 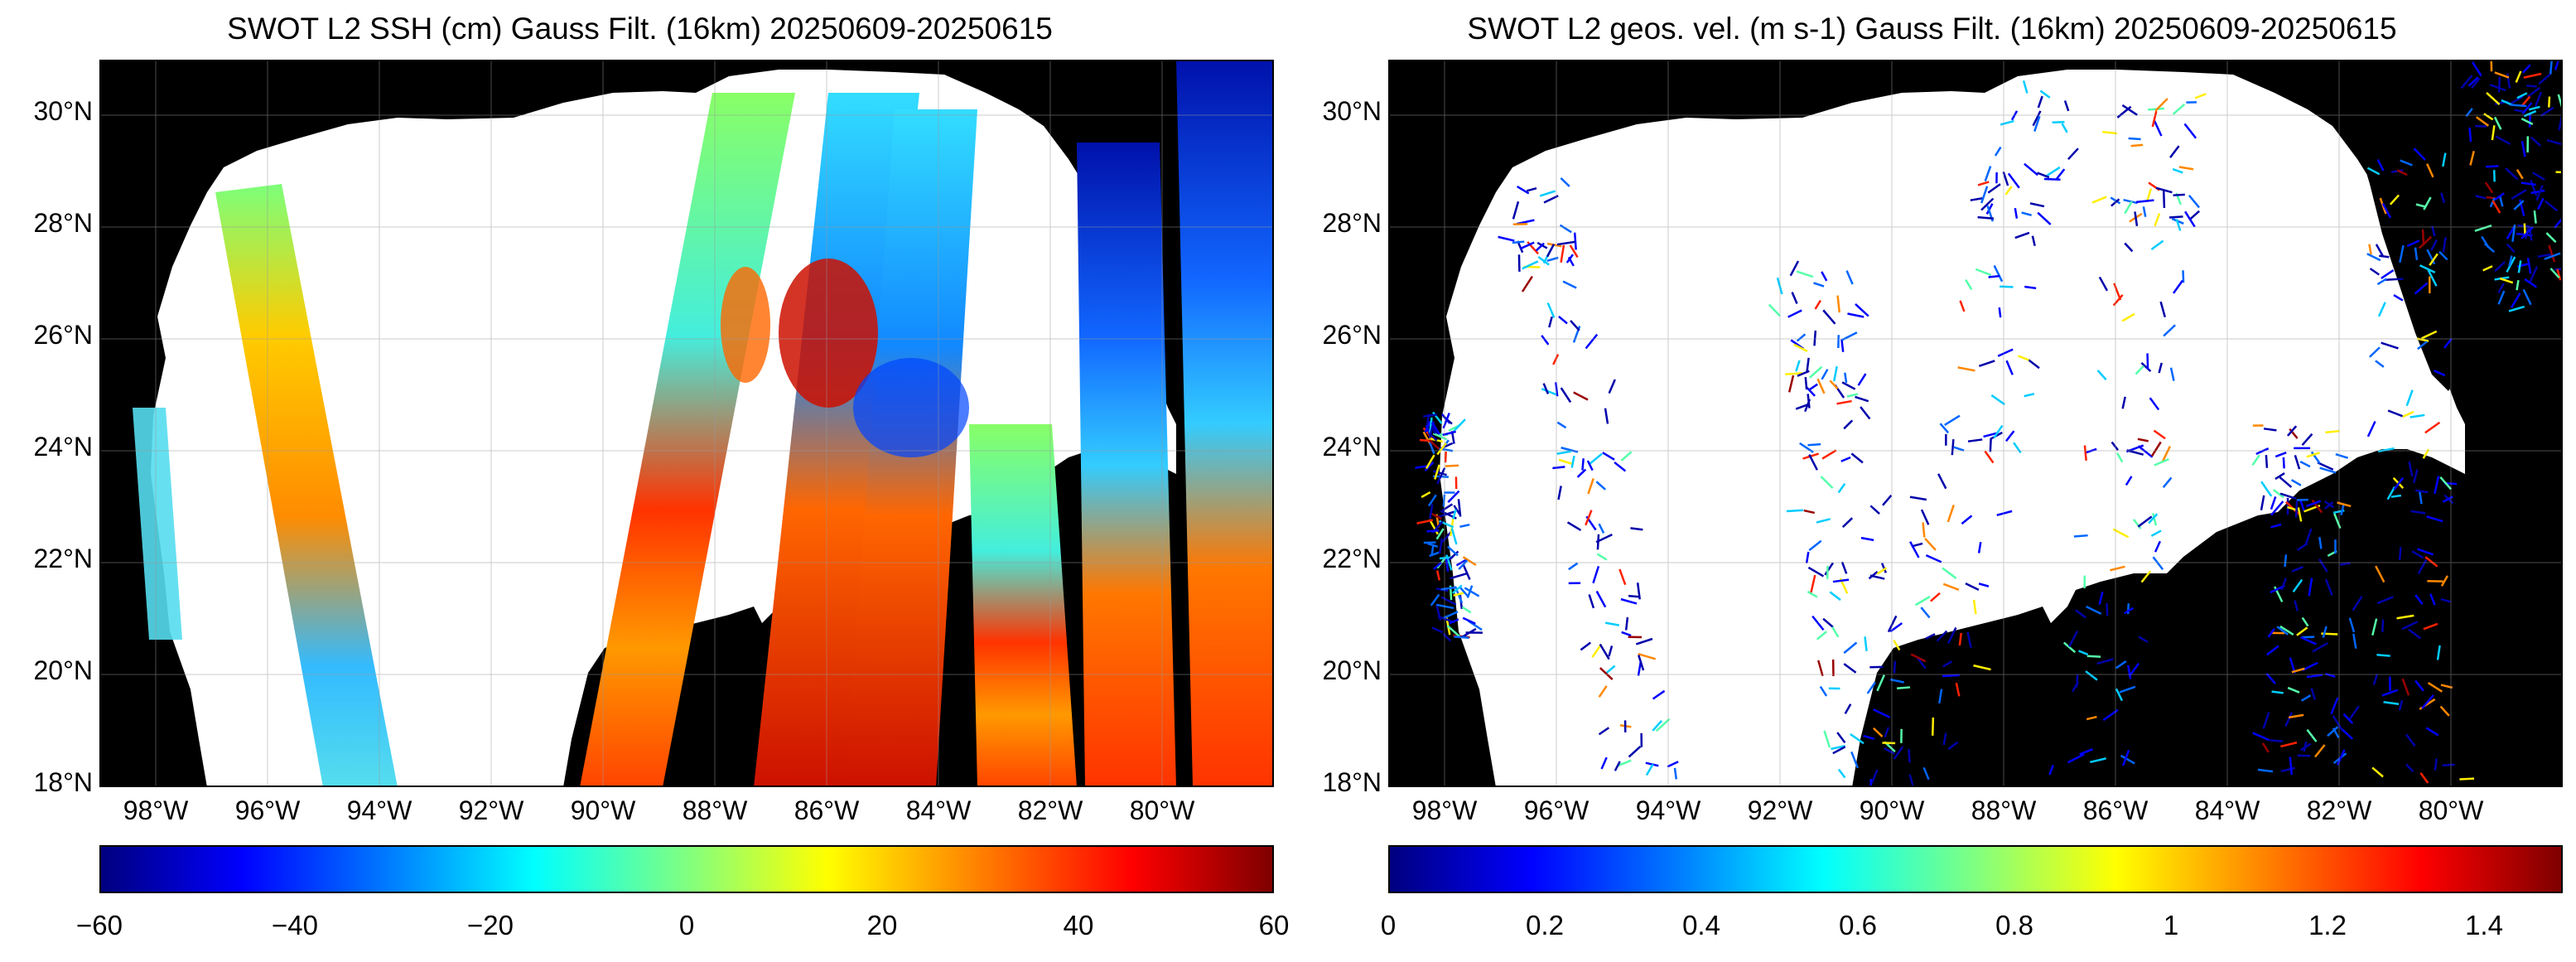 I want to click on lat-label: 30°N, so click(x=1352, y=111).